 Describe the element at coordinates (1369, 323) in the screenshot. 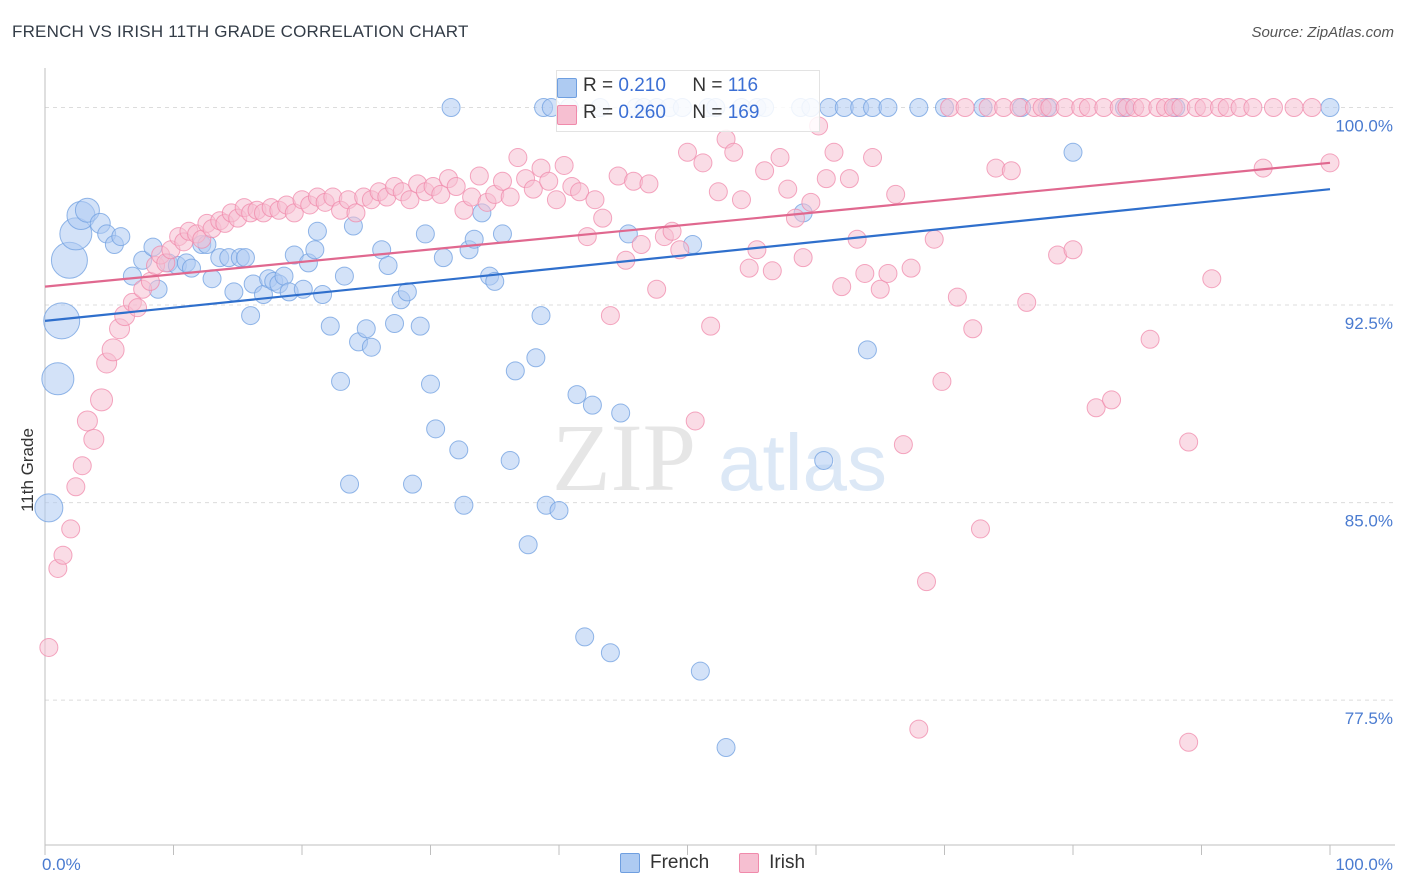

I see `y-tick-label: 92.5%` at that location.